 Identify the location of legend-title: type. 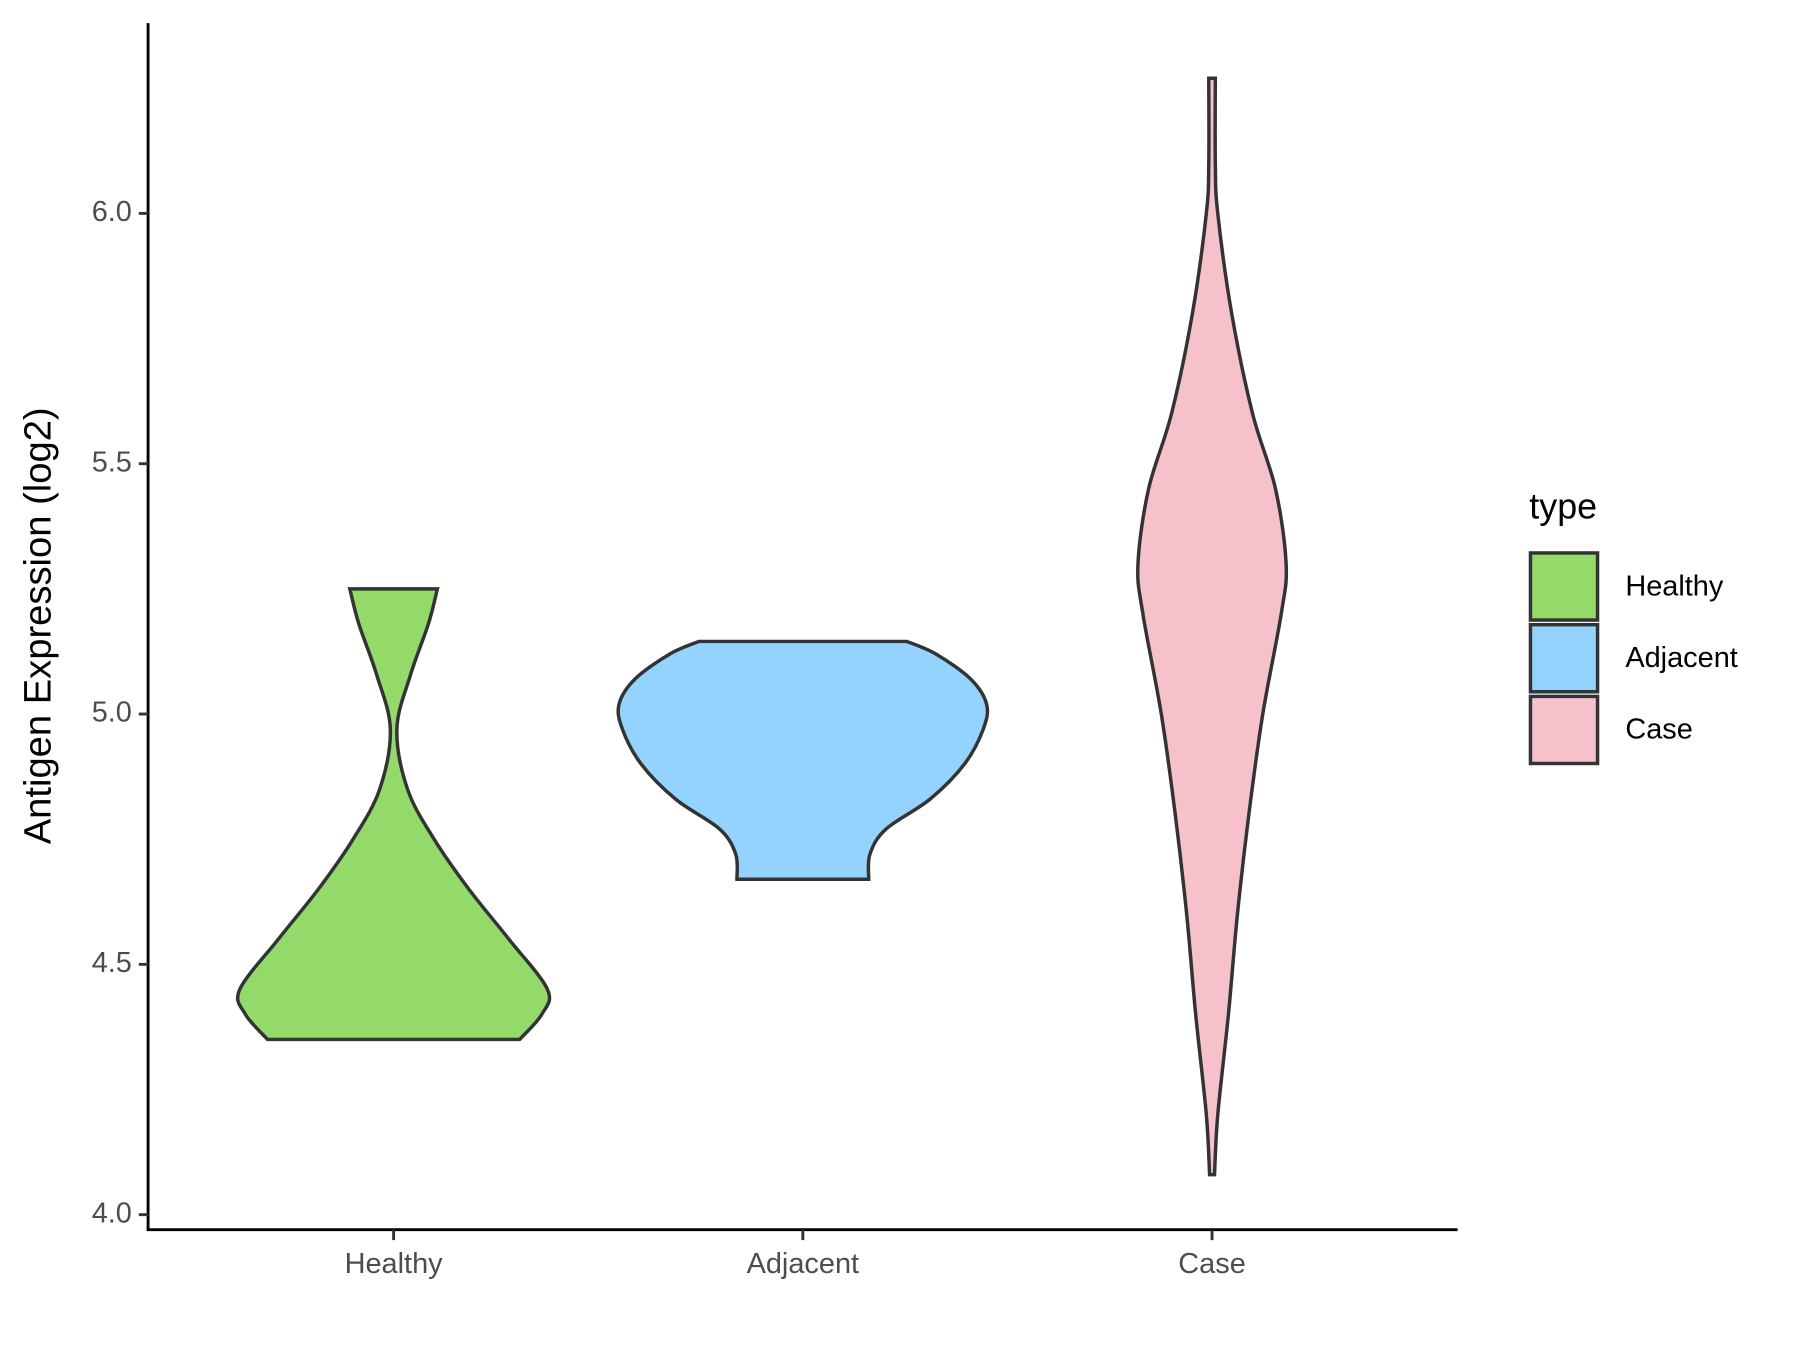
(1563, 506).